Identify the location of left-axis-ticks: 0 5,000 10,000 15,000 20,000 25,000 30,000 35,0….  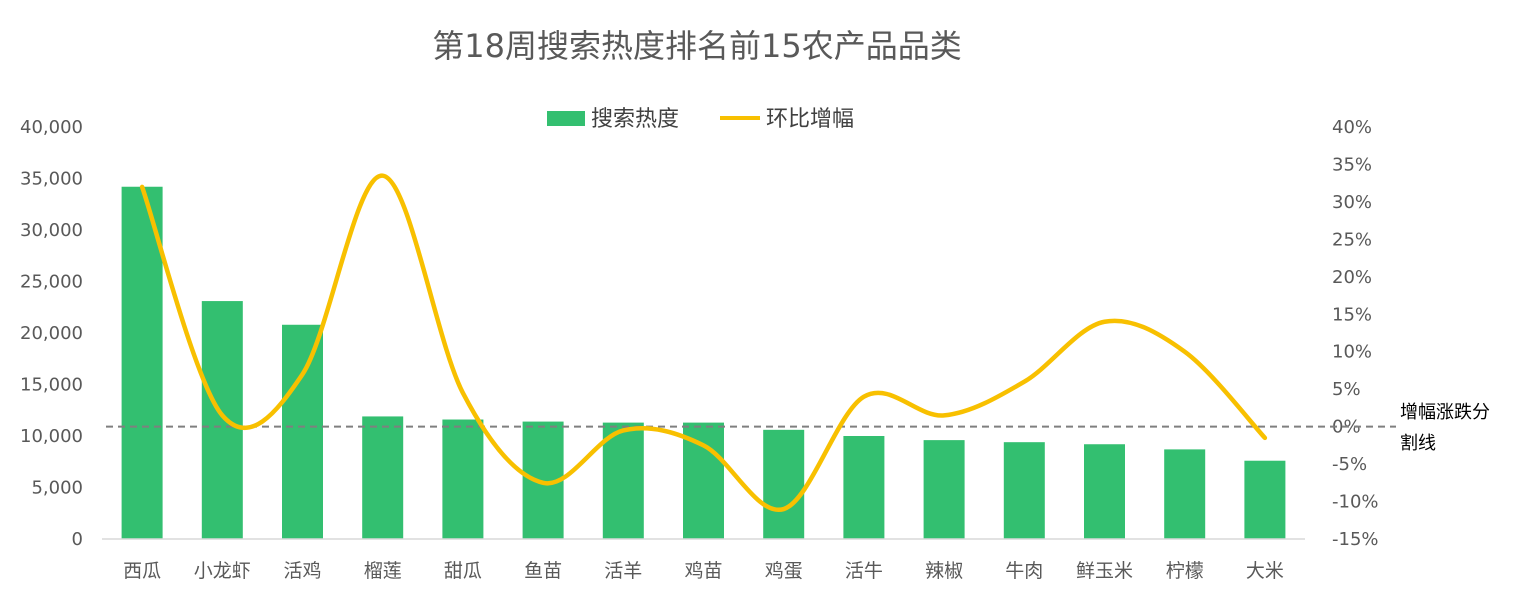
(51, 333).